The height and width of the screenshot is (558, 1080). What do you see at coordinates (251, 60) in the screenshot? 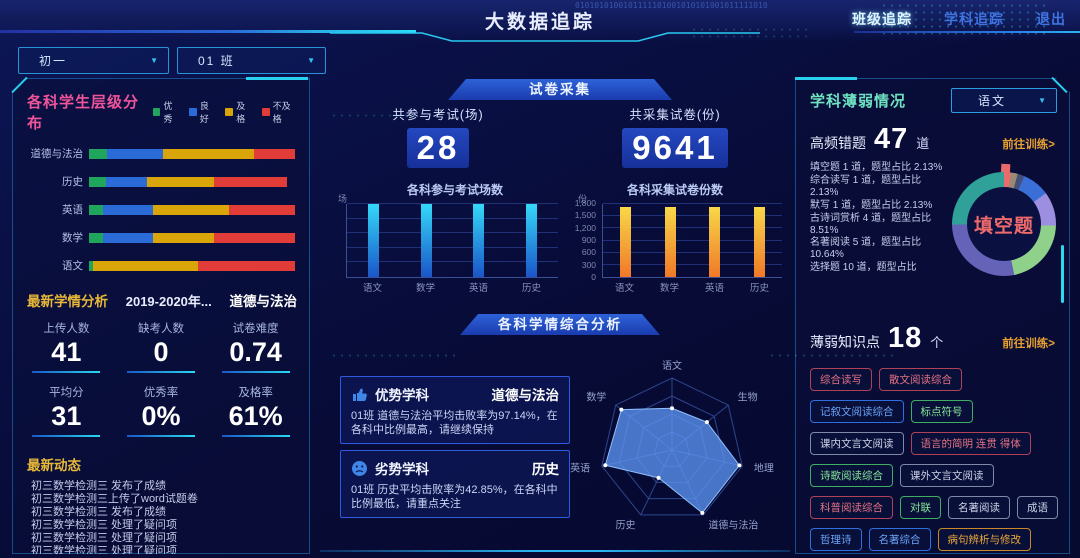
I see `class-select: 01 班 ▼` at bounding box center [251, 60].